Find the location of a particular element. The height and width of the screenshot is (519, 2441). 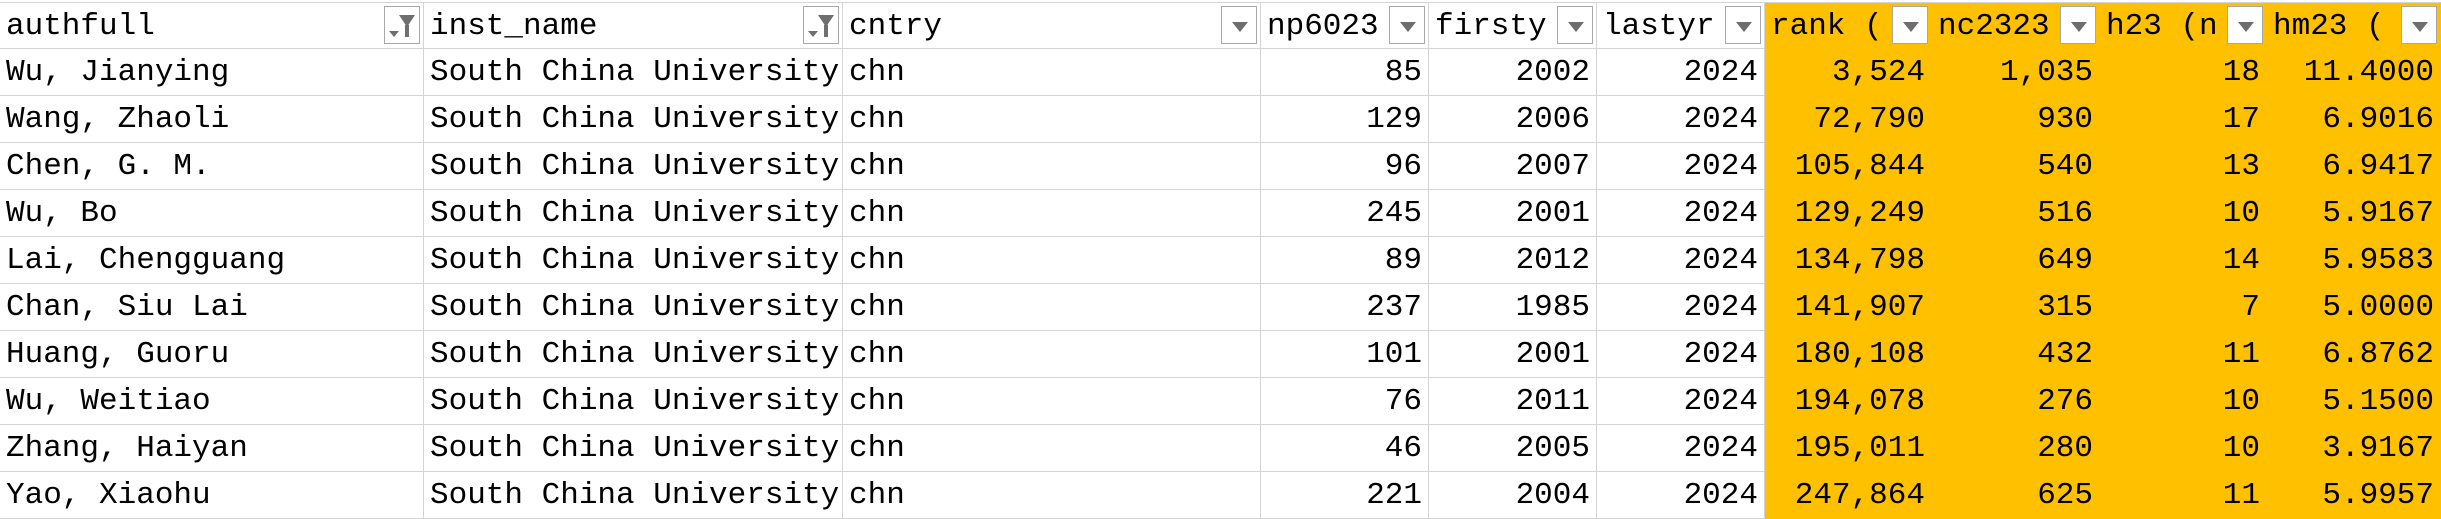

cell-rank: 195,011 is located at coordinates (1848, 448).